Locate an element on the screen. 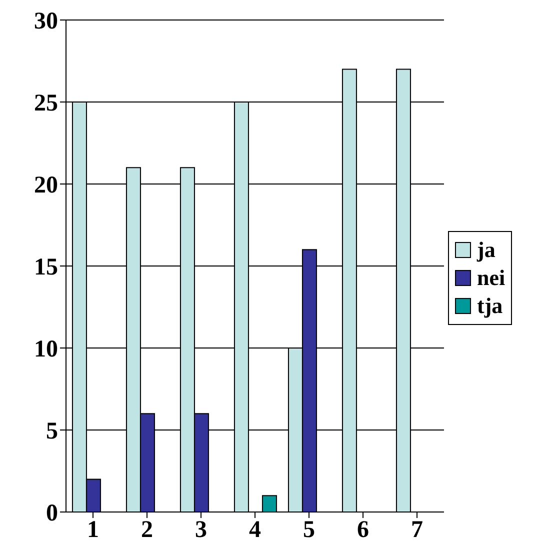 This screenshot has height=553, width=535. y-tick-label: 30 is located at coordinates (46, 21).